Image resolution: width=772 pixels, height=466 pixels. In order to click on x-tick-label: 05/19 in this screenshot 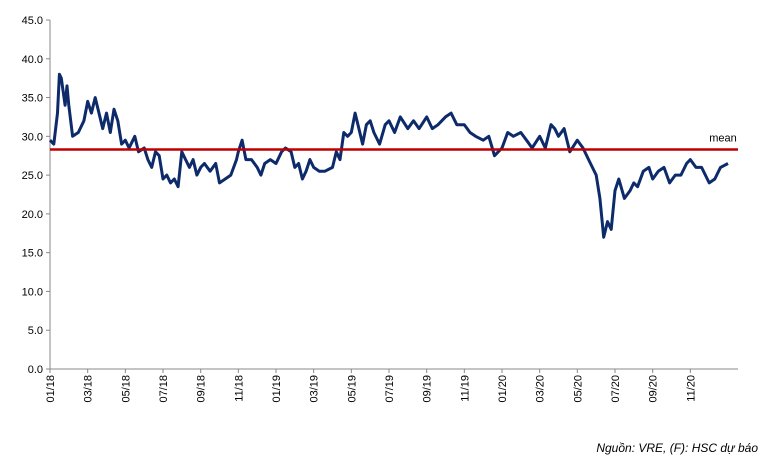, I will do `click(352, 389)`.